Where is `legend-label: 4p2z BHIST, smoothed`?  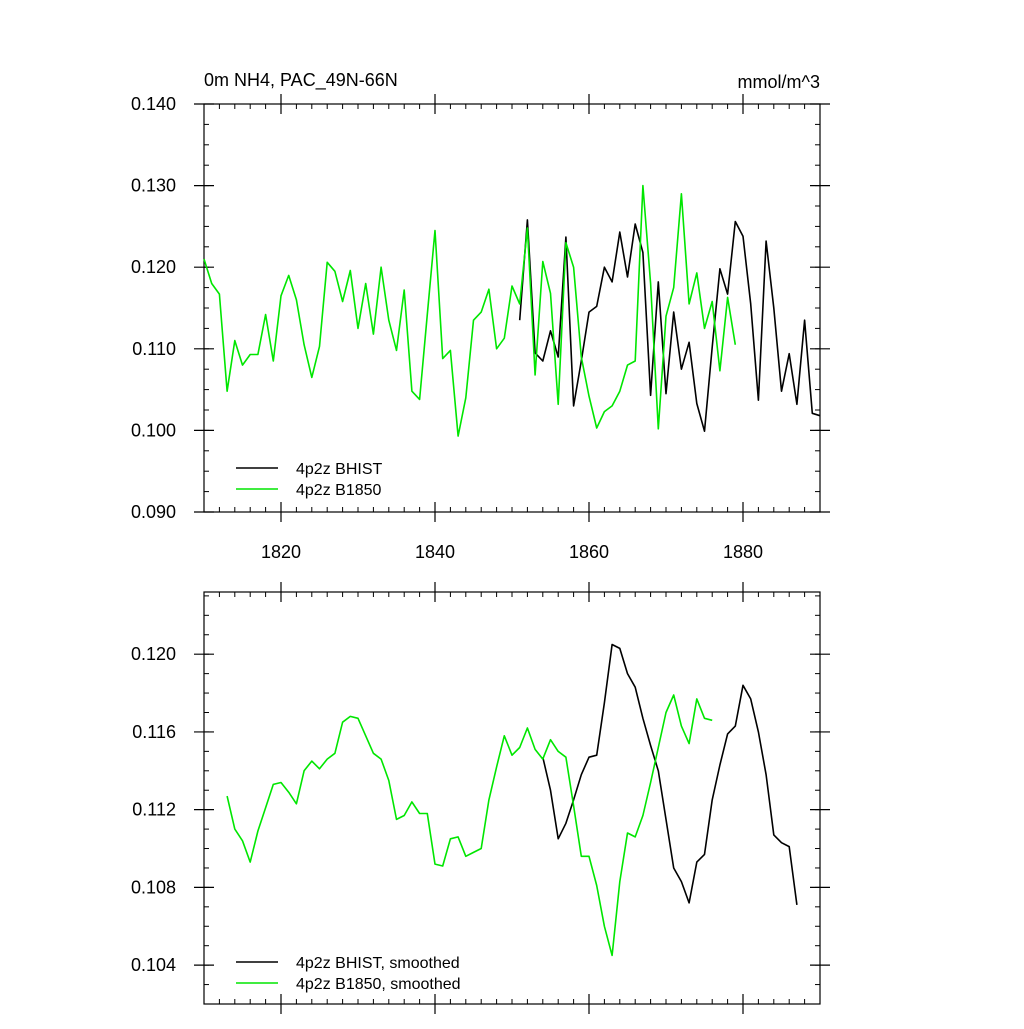 legend-label: 4p2z BHIST, smoothed is located at coordinates (378, 963).